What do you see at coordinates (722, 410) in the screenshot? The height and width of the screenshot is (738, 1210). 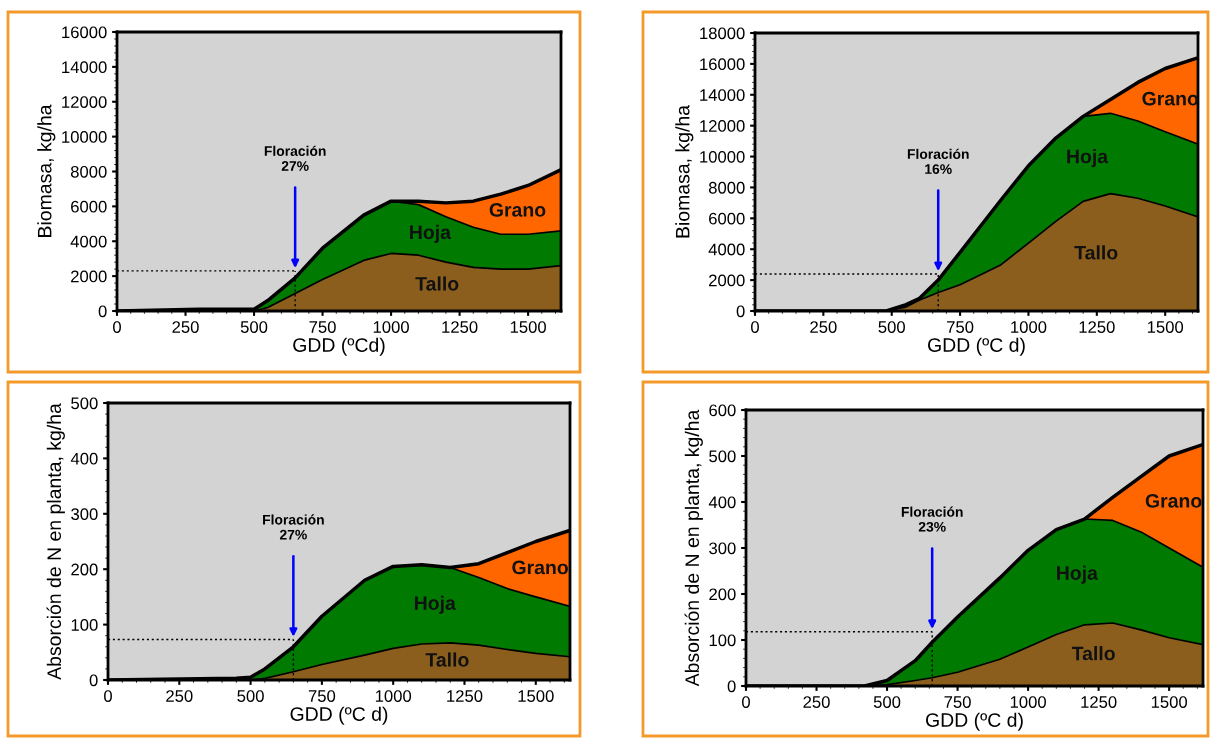 I see `y-tick-label: 600` at bounding box center [722, 410].